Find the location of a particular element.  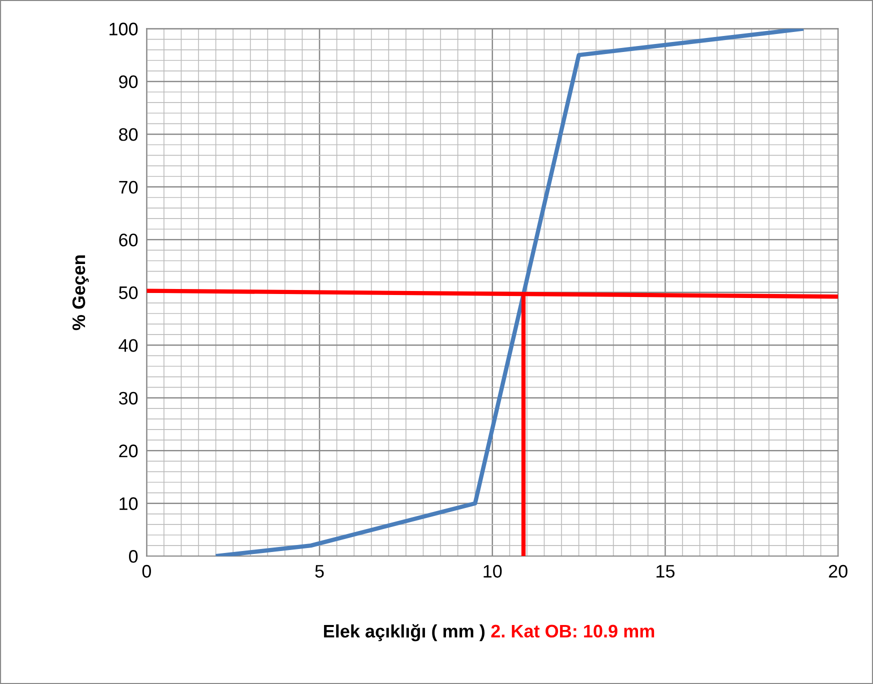

text: 2. Kat OB: 10.9 mm is located at coordinates (572, 631).